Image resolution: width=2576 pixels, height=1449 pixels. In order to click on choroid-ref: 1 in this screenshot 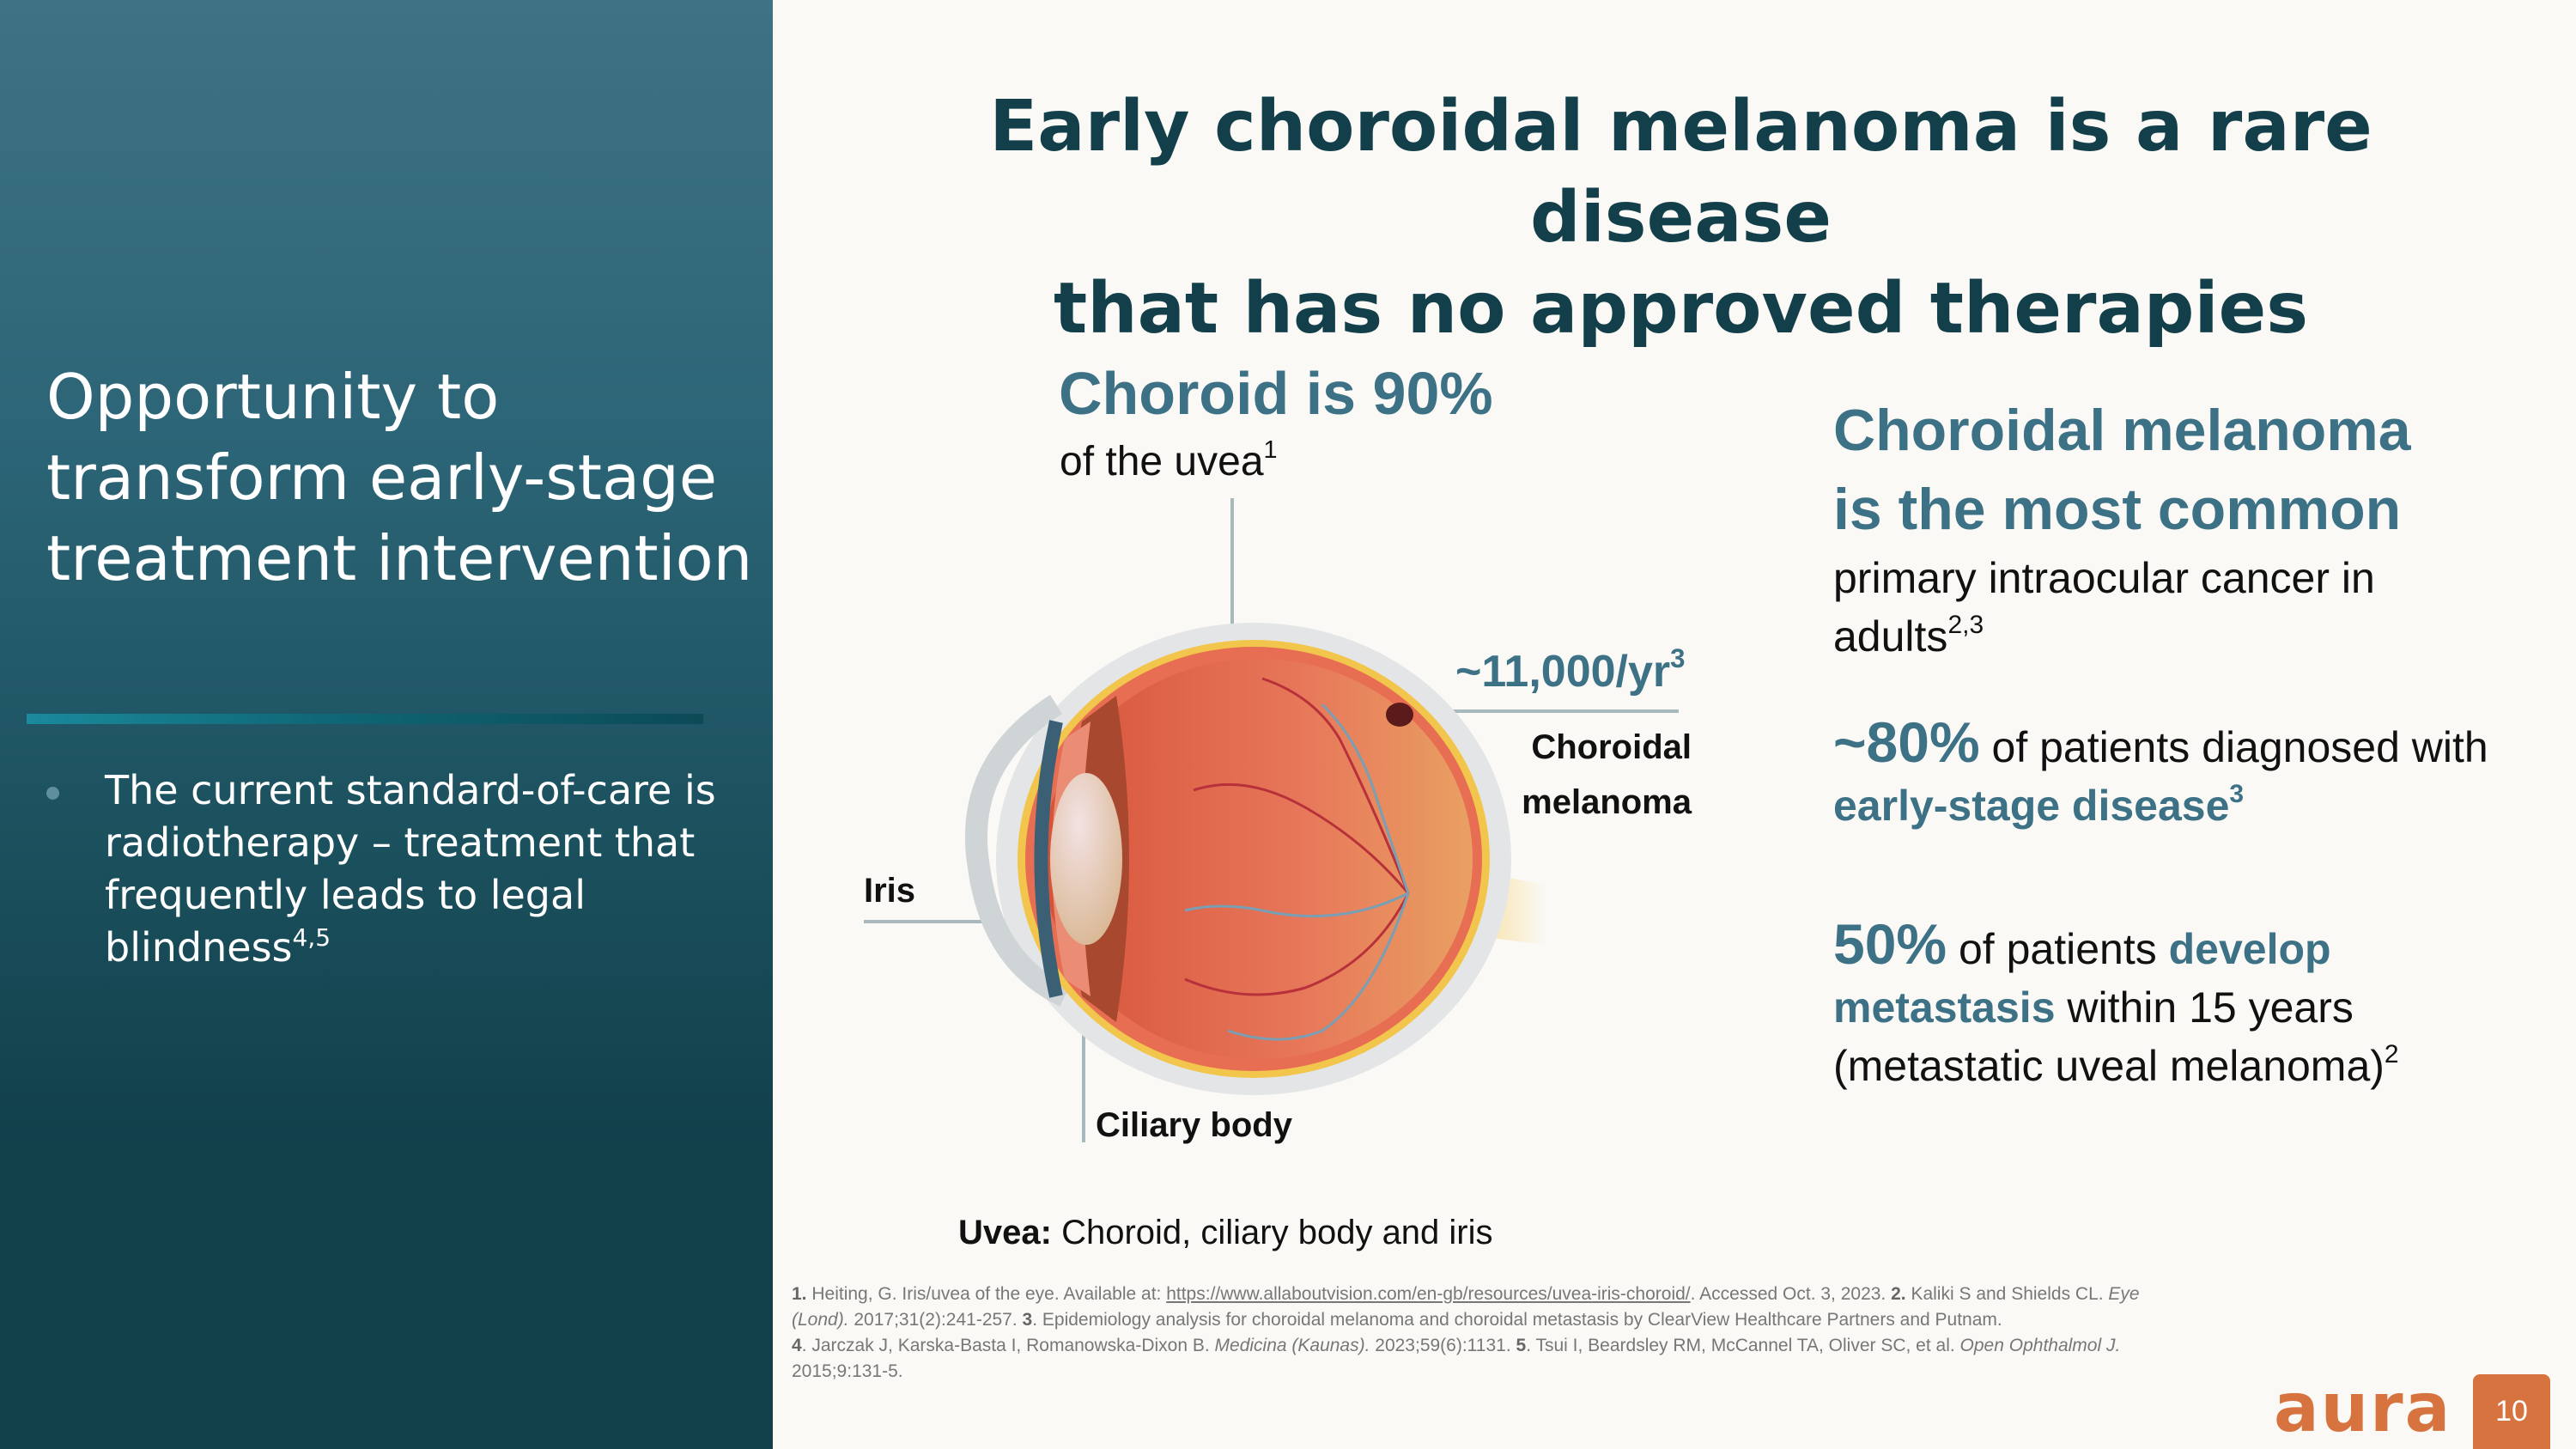, I will do `click(1270, 449)`.